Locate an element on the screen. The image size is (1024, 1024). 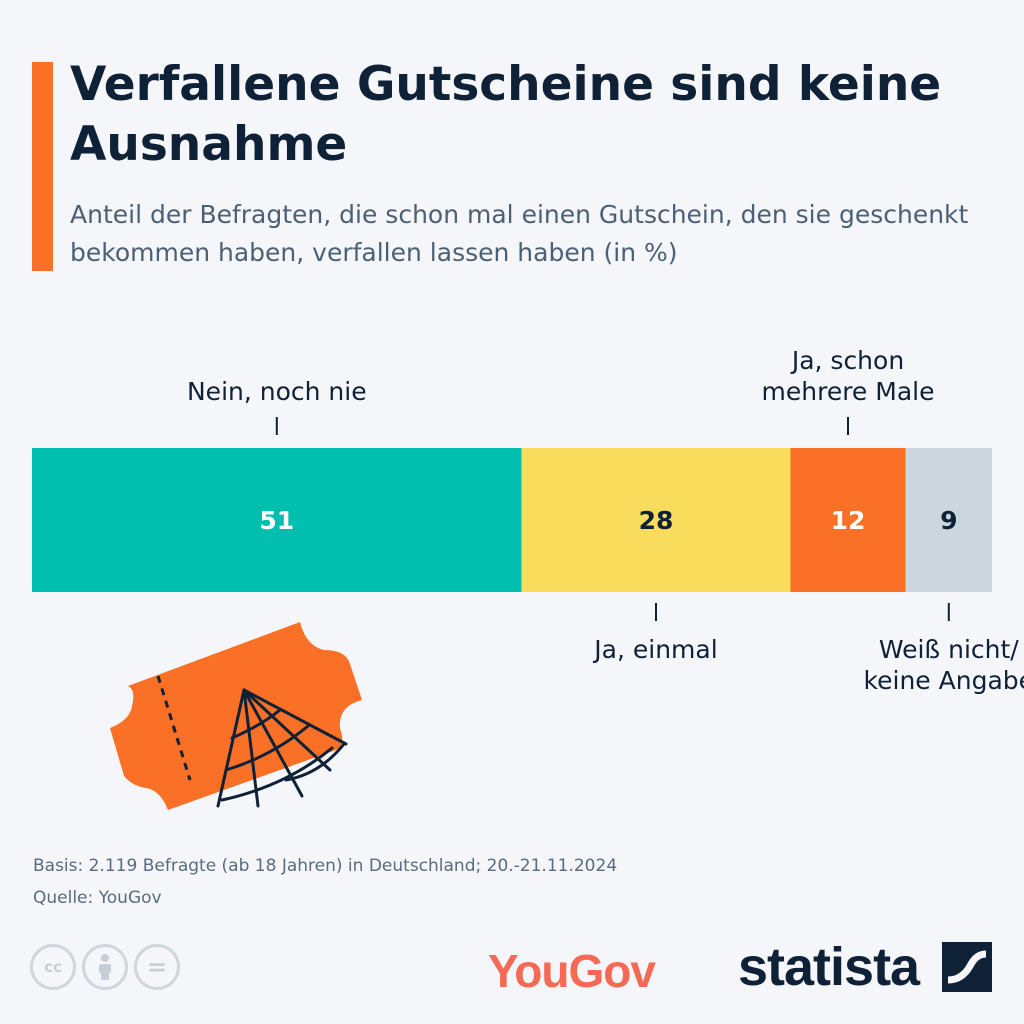
data-label: 28 is located at coordinates (656, 520).